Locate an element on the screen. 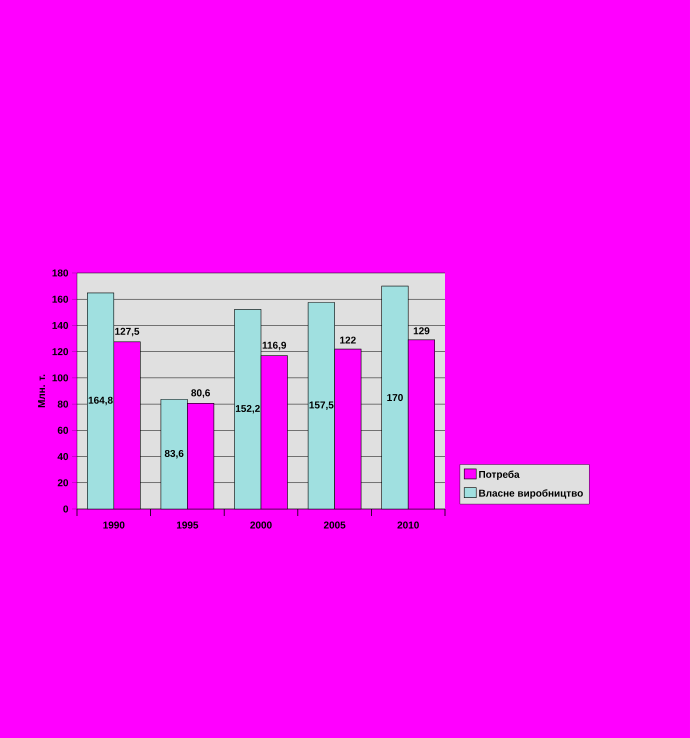 This screenshot has width=690, height=738. data-label: 116,9 is located at coordinates (274, 346).